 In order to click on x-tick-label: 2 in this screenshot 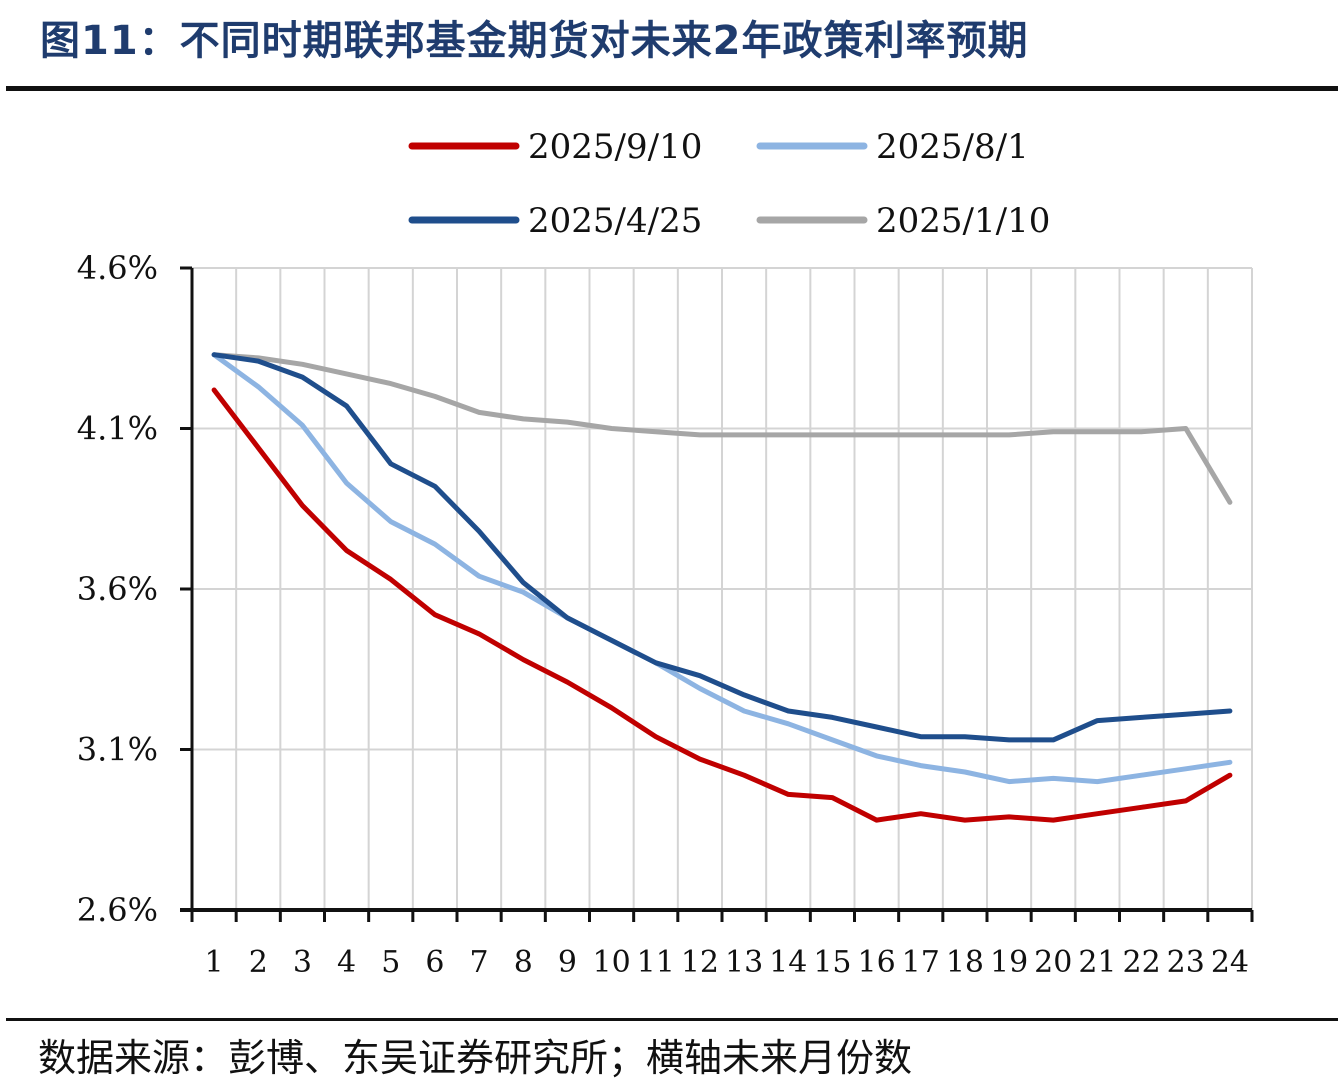, I will do `click(258, 962)`.